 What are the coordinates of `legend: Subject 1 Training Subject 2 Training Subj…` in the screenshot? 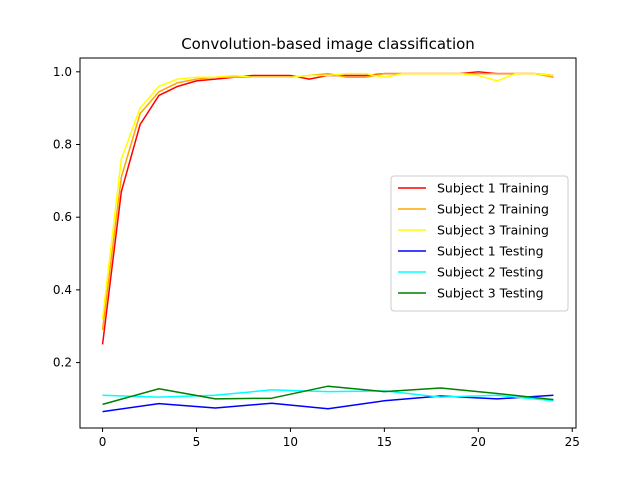 It's located at (479, 243).